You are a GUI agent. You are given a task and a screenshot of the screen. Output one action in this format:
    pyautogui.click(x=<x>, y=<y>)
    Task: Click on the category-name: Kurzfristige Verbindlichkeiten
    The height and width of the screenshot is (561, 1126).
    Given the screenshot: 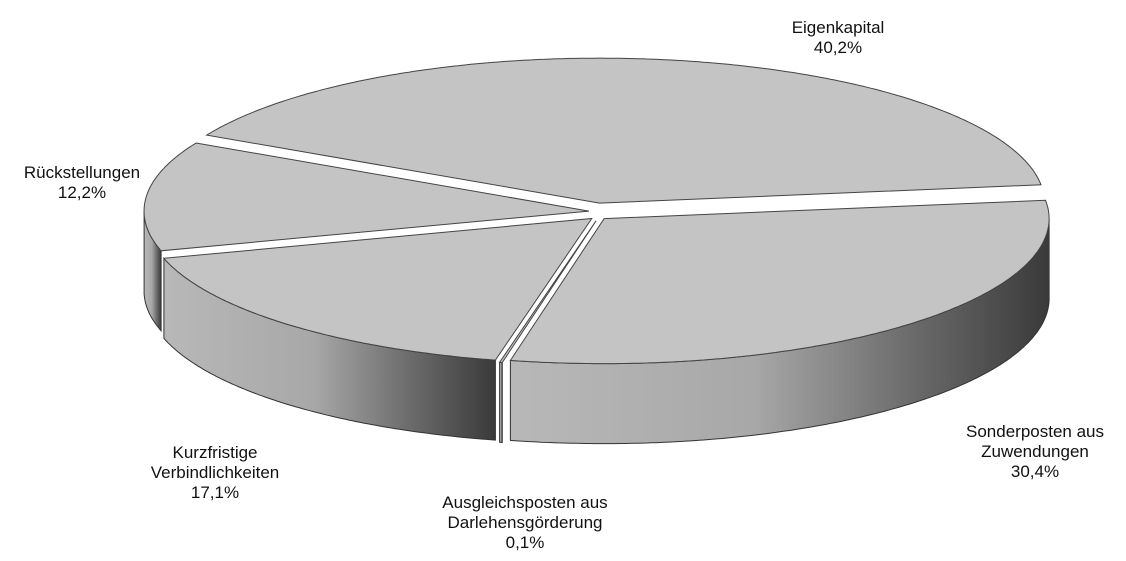 What is the action you would take?
    pyautogui.click(x=215, y=462)
    